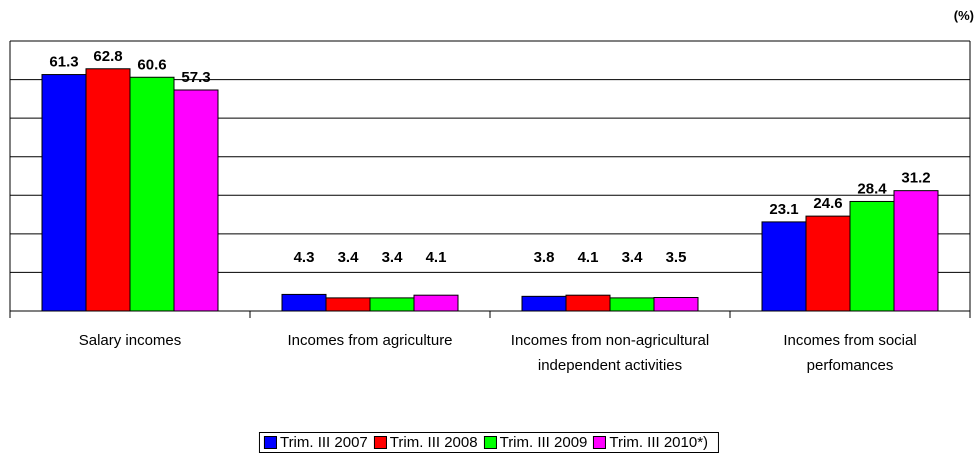 The image size is (978, 463). Describe the element at coordinates (872, 188) in the screenshot. I see `value-label: 28.4` at that location.